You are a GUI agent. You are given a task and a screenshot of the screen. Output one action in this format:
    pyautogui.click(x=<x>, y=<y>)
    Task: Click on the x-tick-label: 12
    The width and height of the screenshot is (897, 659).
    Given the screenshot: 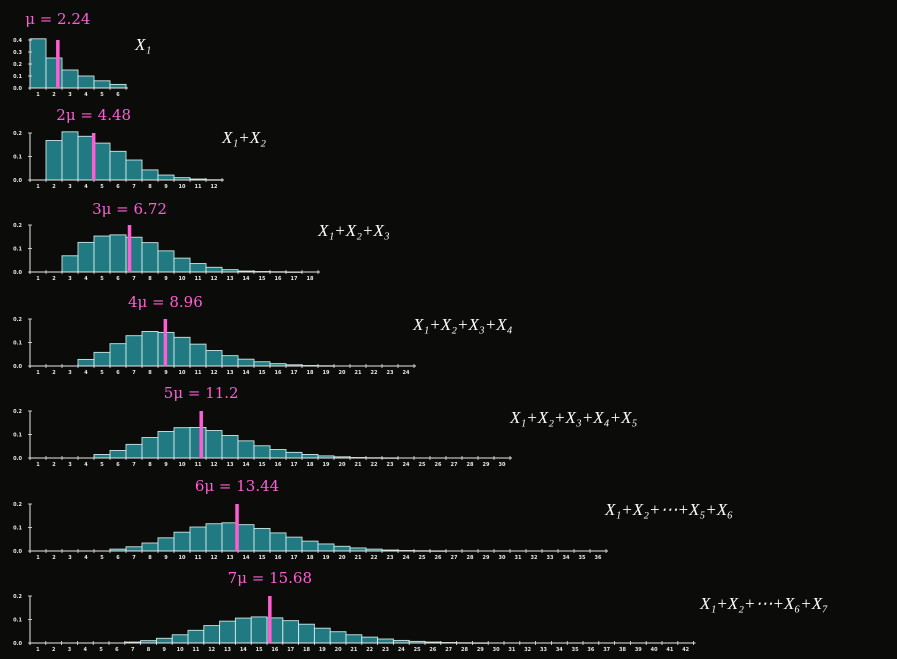 What is the action you would take?
    pyautogui.click(x=214, y=373)
    